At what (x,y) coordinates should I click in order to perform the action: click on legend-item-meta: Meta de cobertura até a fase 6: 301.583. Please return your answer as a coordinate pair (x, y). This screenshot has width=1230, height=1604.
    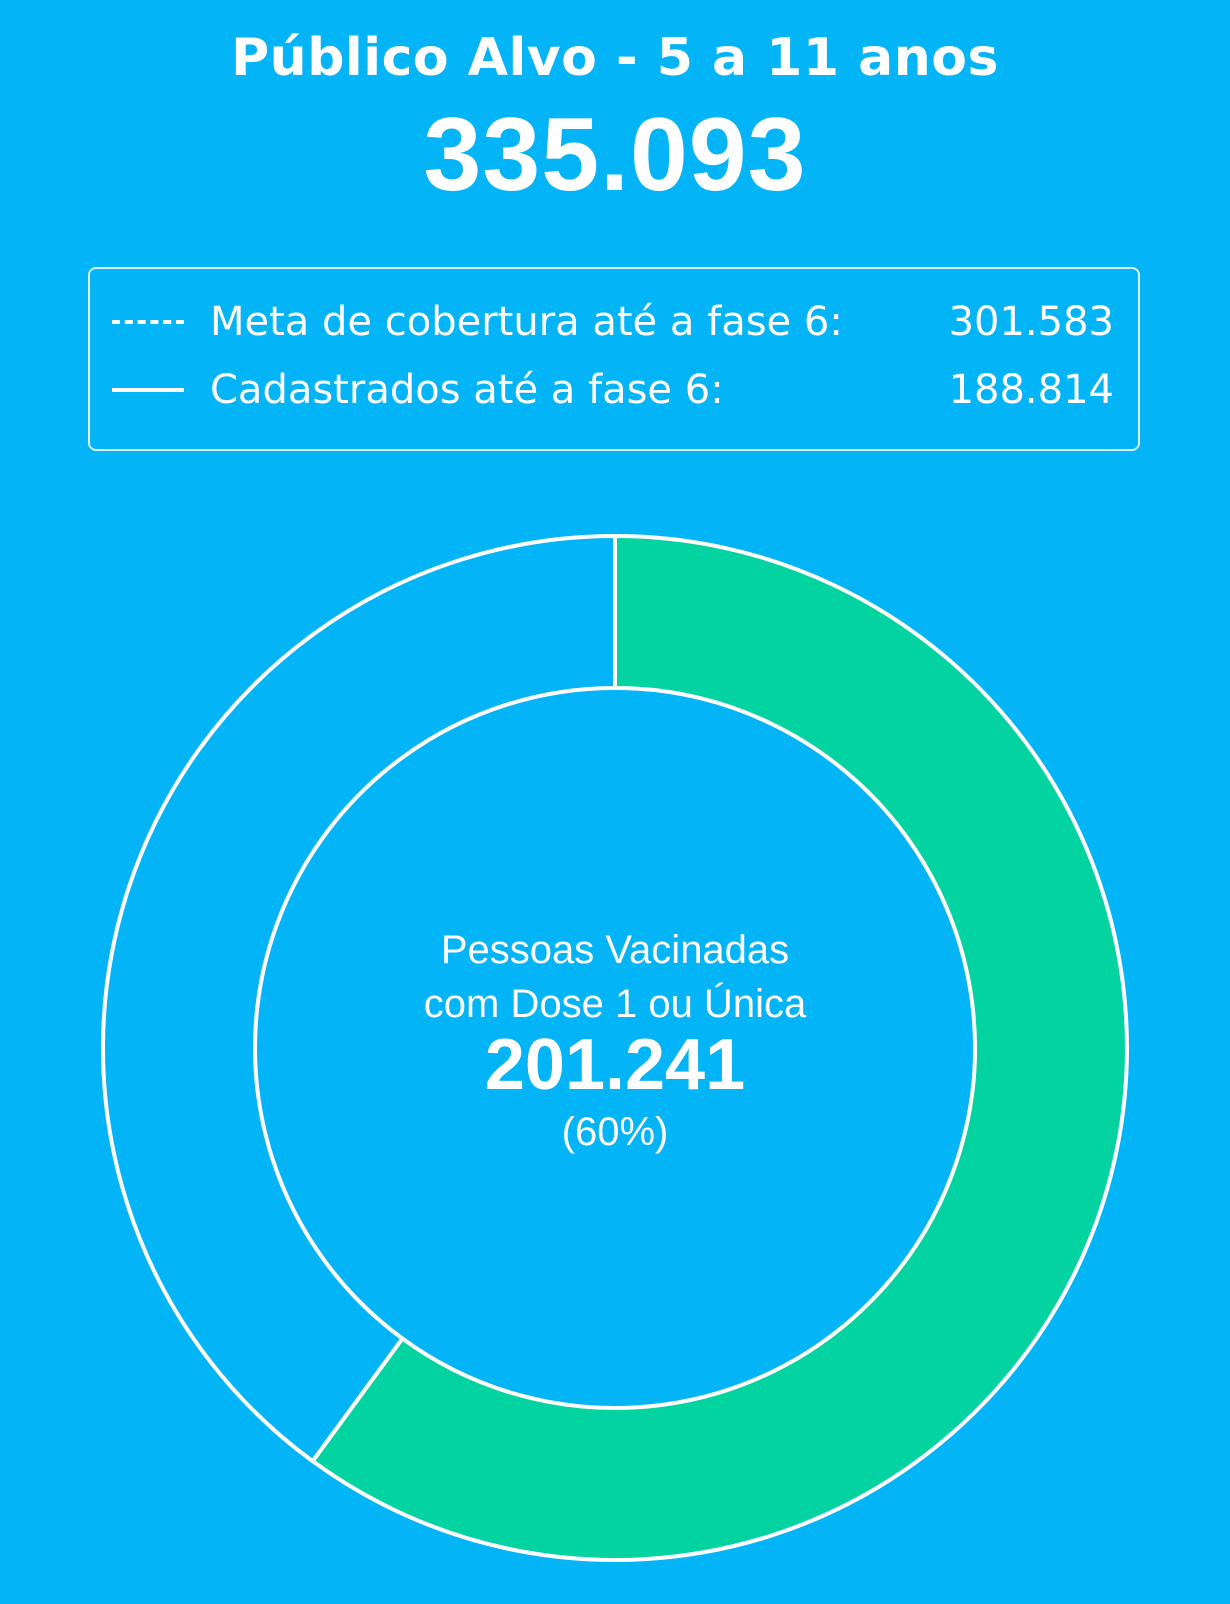
    Looking at the image, I should click on (613, 322).